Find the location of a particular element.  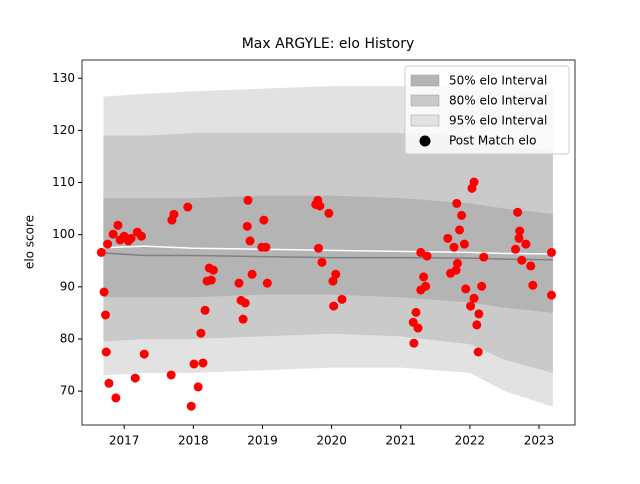

x-tick-label: 2020 is located at coordinates (331, 441).